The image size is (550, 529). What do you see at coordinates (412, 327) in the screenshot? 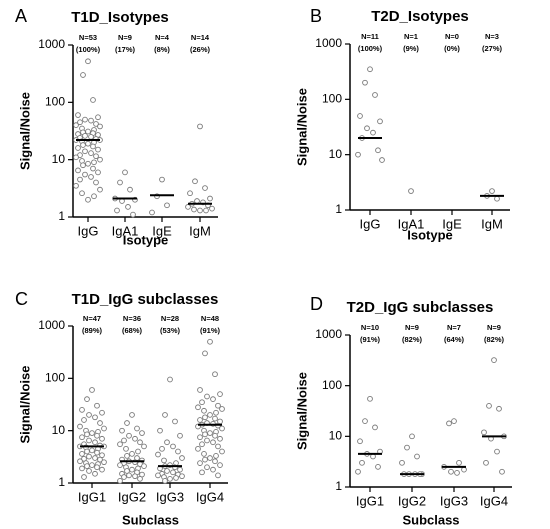
I see `n-label: N=9` at bounding box center [412, 327].